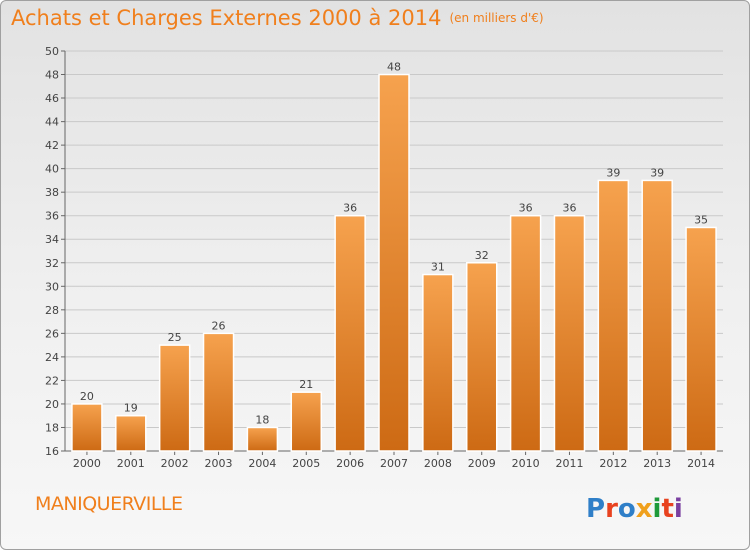 Image resolution: width=750 pixels, height=550 pixels. Describe the element at coordinates (87, 427) in the screenshot. I see `bar-2000` at that location.